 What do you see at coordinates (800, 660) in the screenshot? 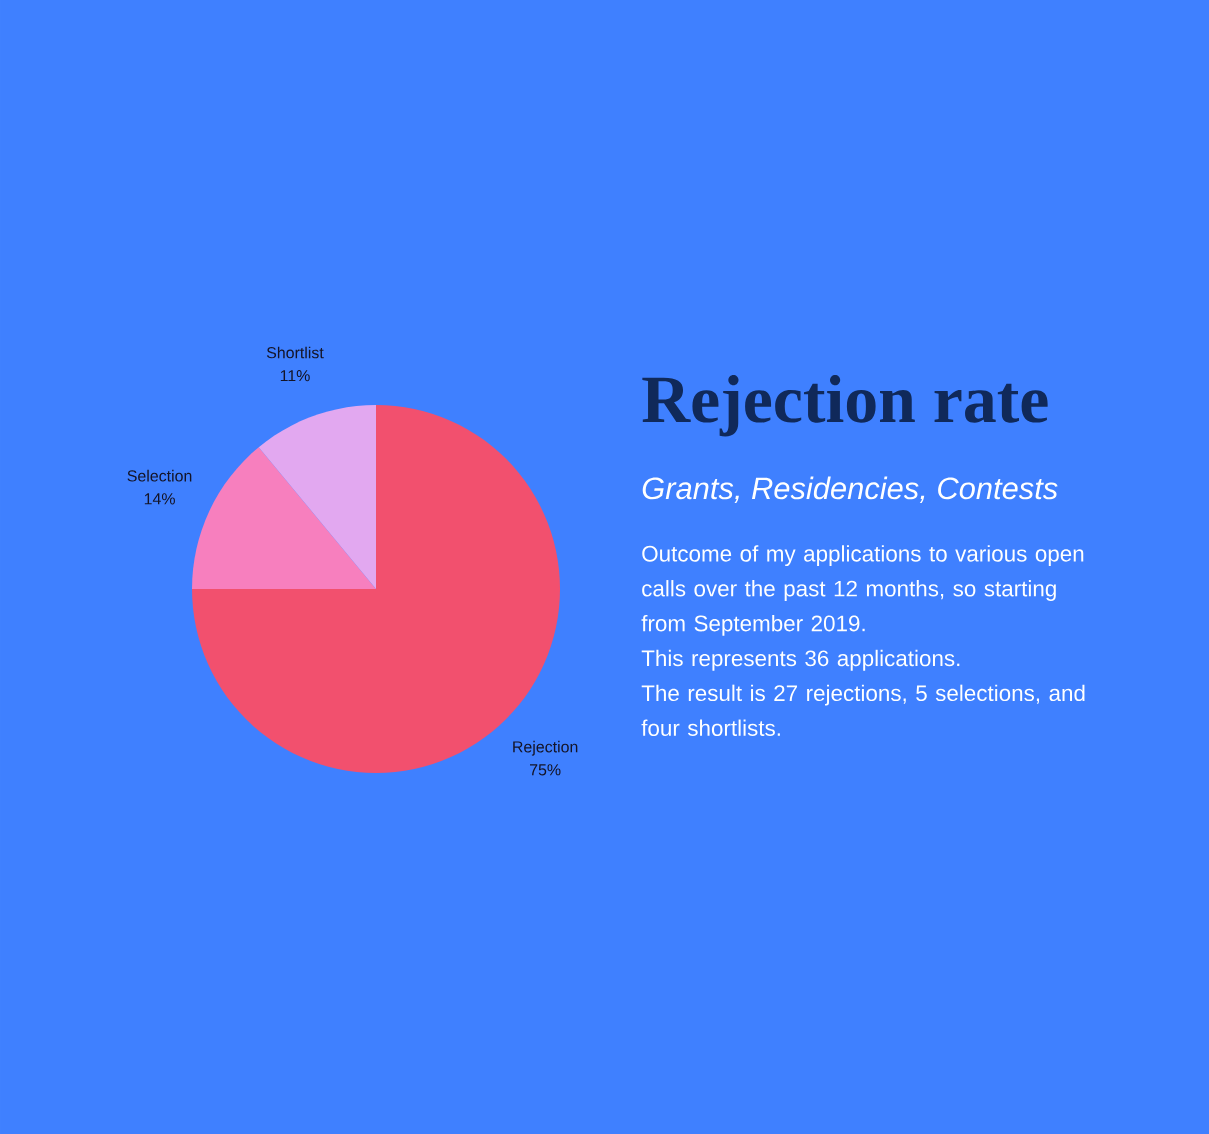
I see `text: This represents 36 applications.` at bounding box center [800, 660].